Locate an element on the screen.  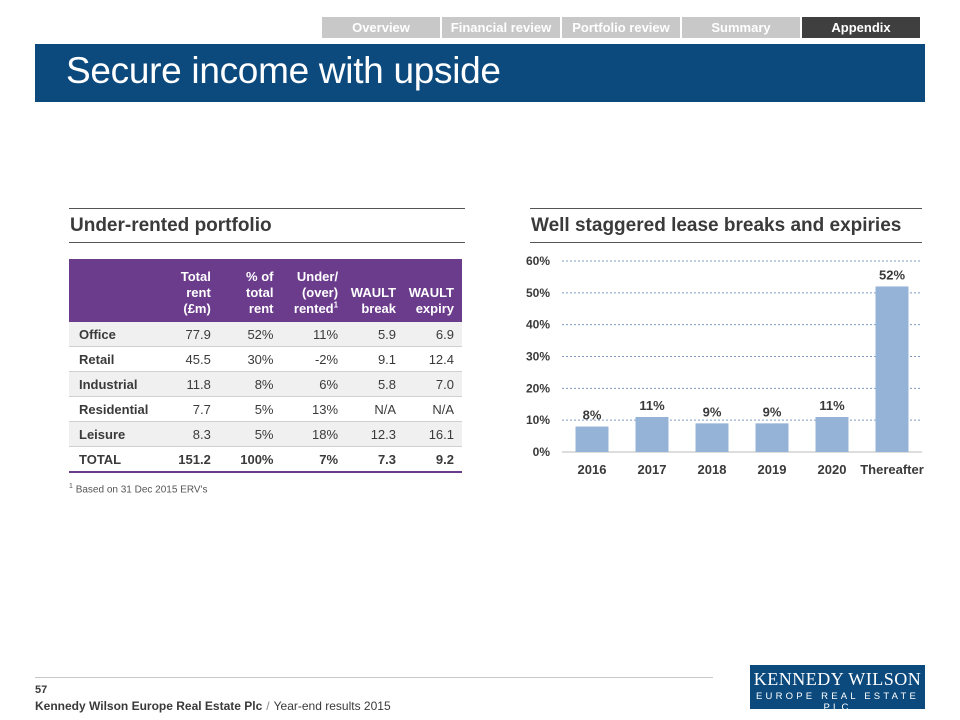
company-logo: KENNEDY WILSON EUROPE REAL ESTATE PLC is located at coordinates (837, 689).